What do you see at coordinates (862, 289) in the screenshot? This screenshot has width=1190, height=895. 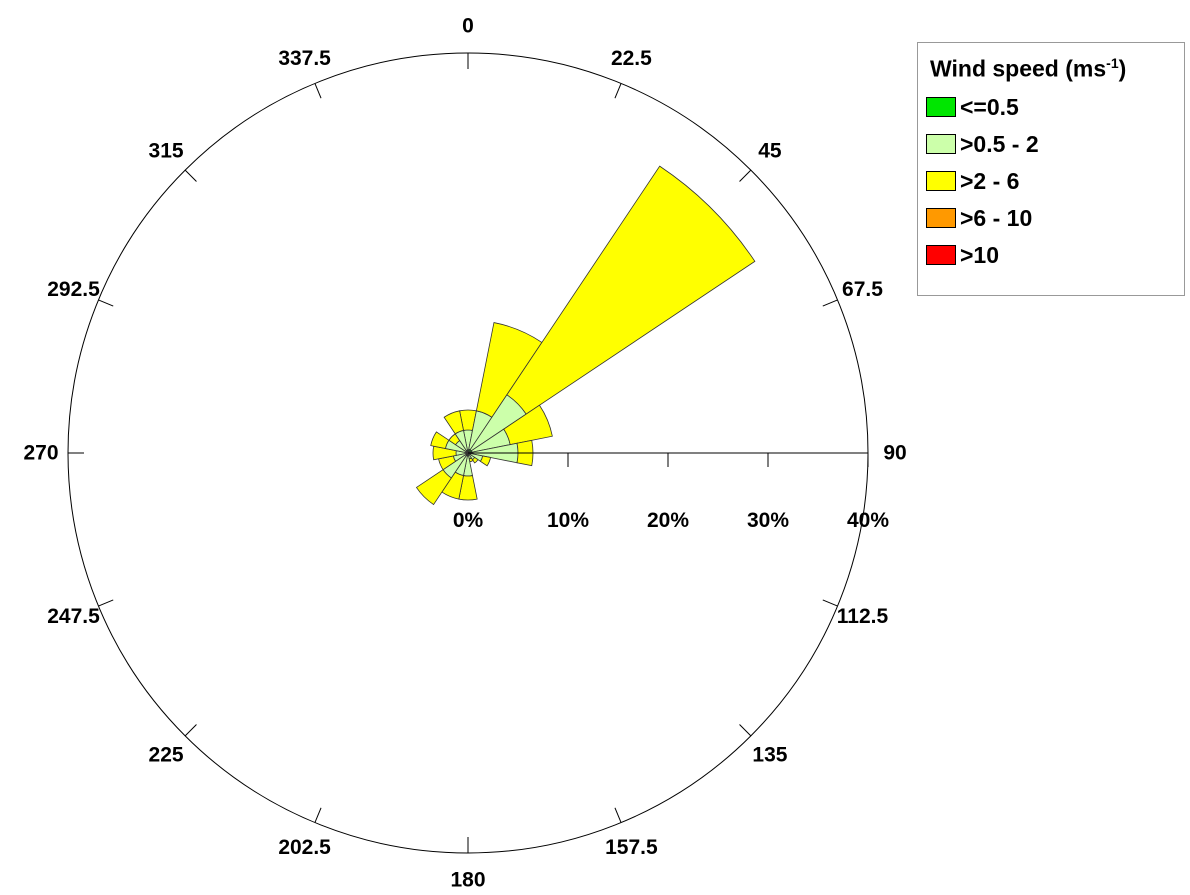 I see `direction-label-67.5: 67.5` at bounding box center [862, 289].